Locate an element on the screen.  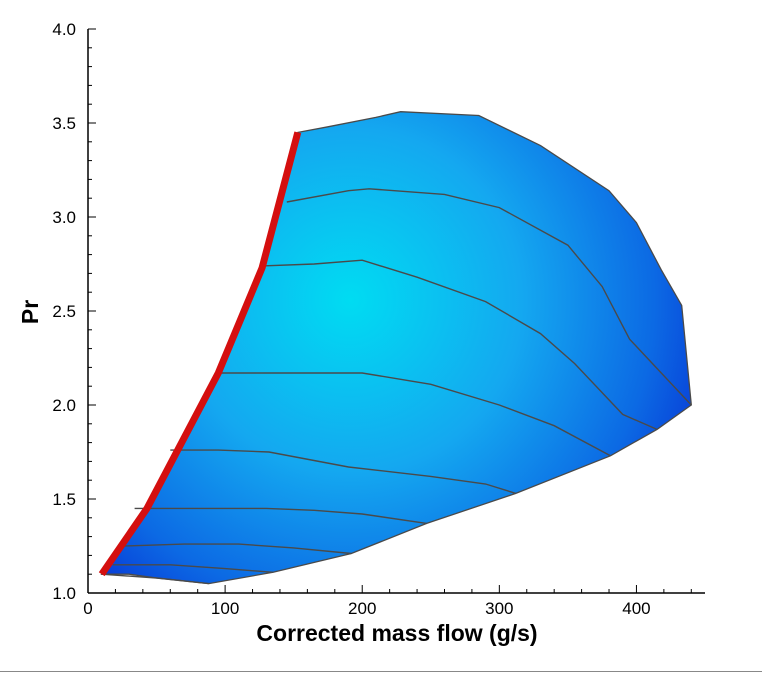
speed-label-20000: 20000 is located at coordinates (215, 595).